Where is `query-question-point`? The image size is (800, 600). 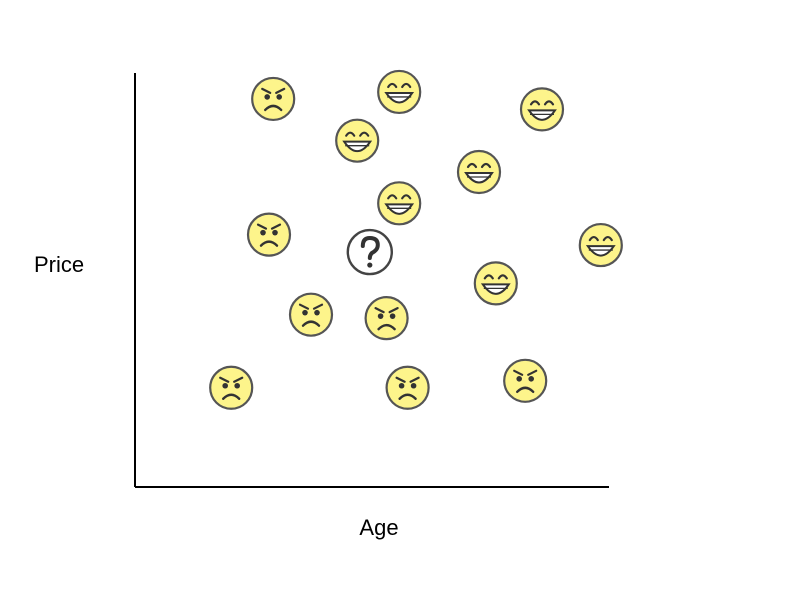
query-question-point is located at coordinates (369, 252).